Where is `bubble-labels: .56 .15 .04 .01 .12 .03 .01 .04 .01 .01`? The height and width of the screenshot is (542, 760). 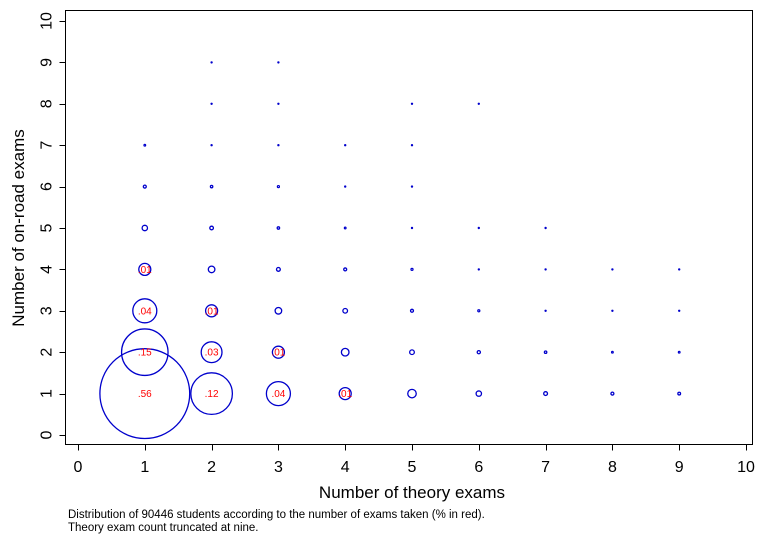 bubble-labels: .56 .15 .04 .01 .12 .03 .01 .04 .01 .01 is located at coordinates (245, 332).